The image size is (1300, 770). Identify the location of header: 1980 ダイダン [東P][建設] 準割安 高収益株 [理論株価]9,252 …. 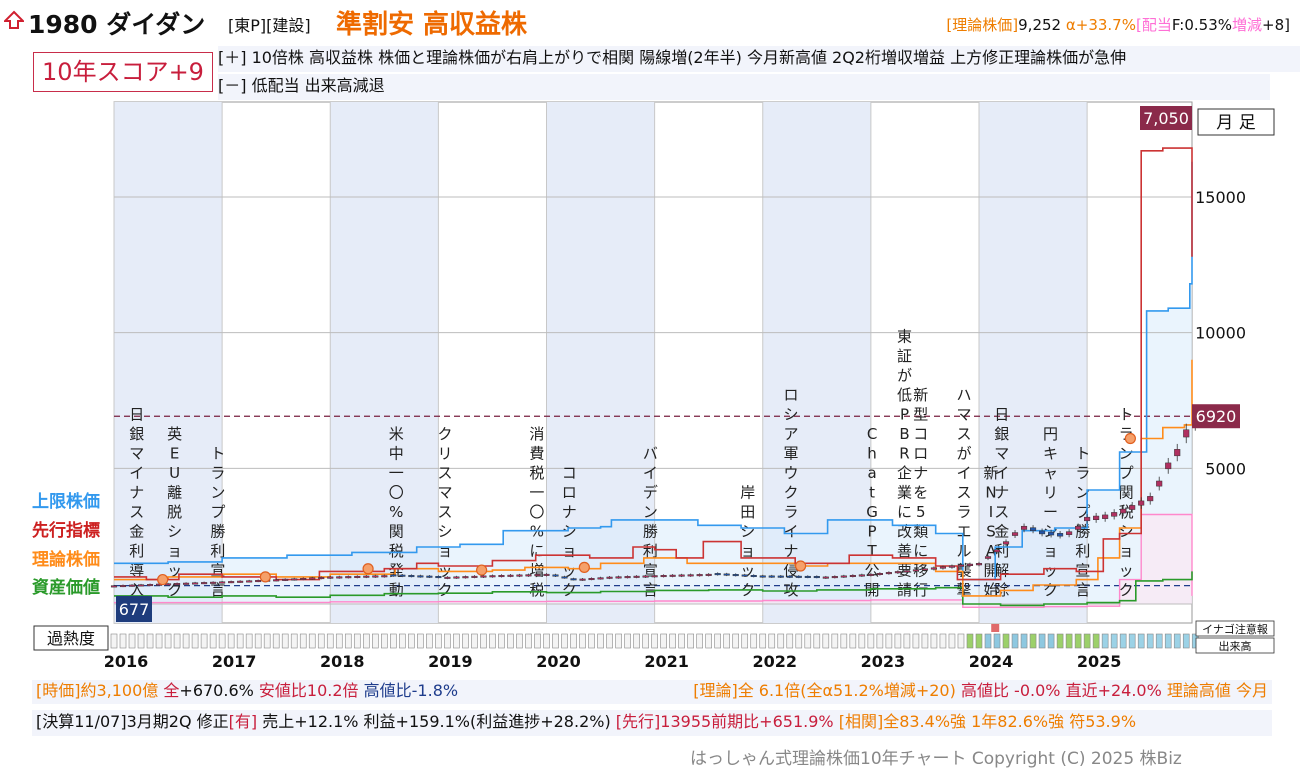
(650, 22).